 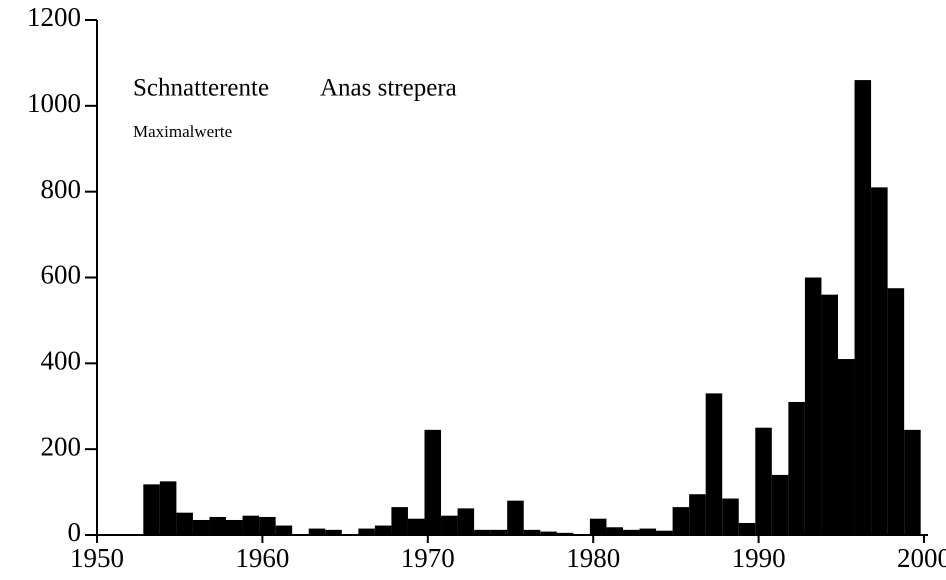 What do you see at coordinates (61, 189) in the screenshot?
I see `y-tick-label: 800` at bounding box center [61, 189].